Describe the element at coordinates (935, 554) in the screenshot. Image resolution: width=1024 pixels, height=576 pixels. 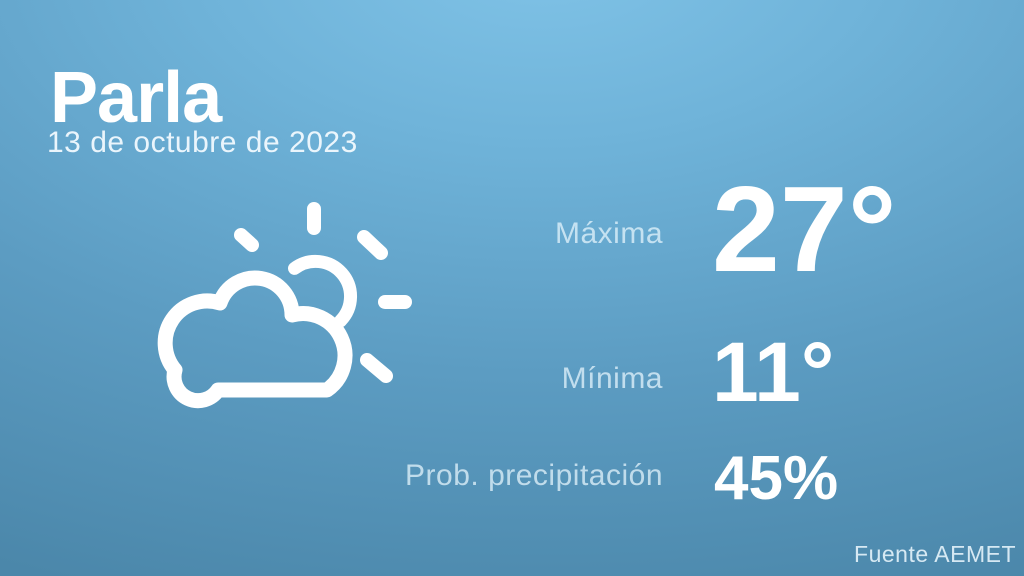
I see `source-attribution: Fuente AEMET` at that location.